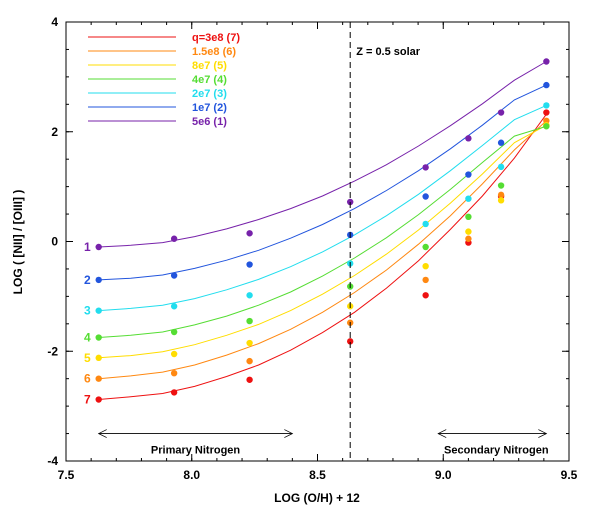 The width and height of the screenshot is (590, 511). Describe the element at coordinates (496, 451) in the screenshot. I see `secondary-nitrogen-label: Secondary Nitrogen` at that location.